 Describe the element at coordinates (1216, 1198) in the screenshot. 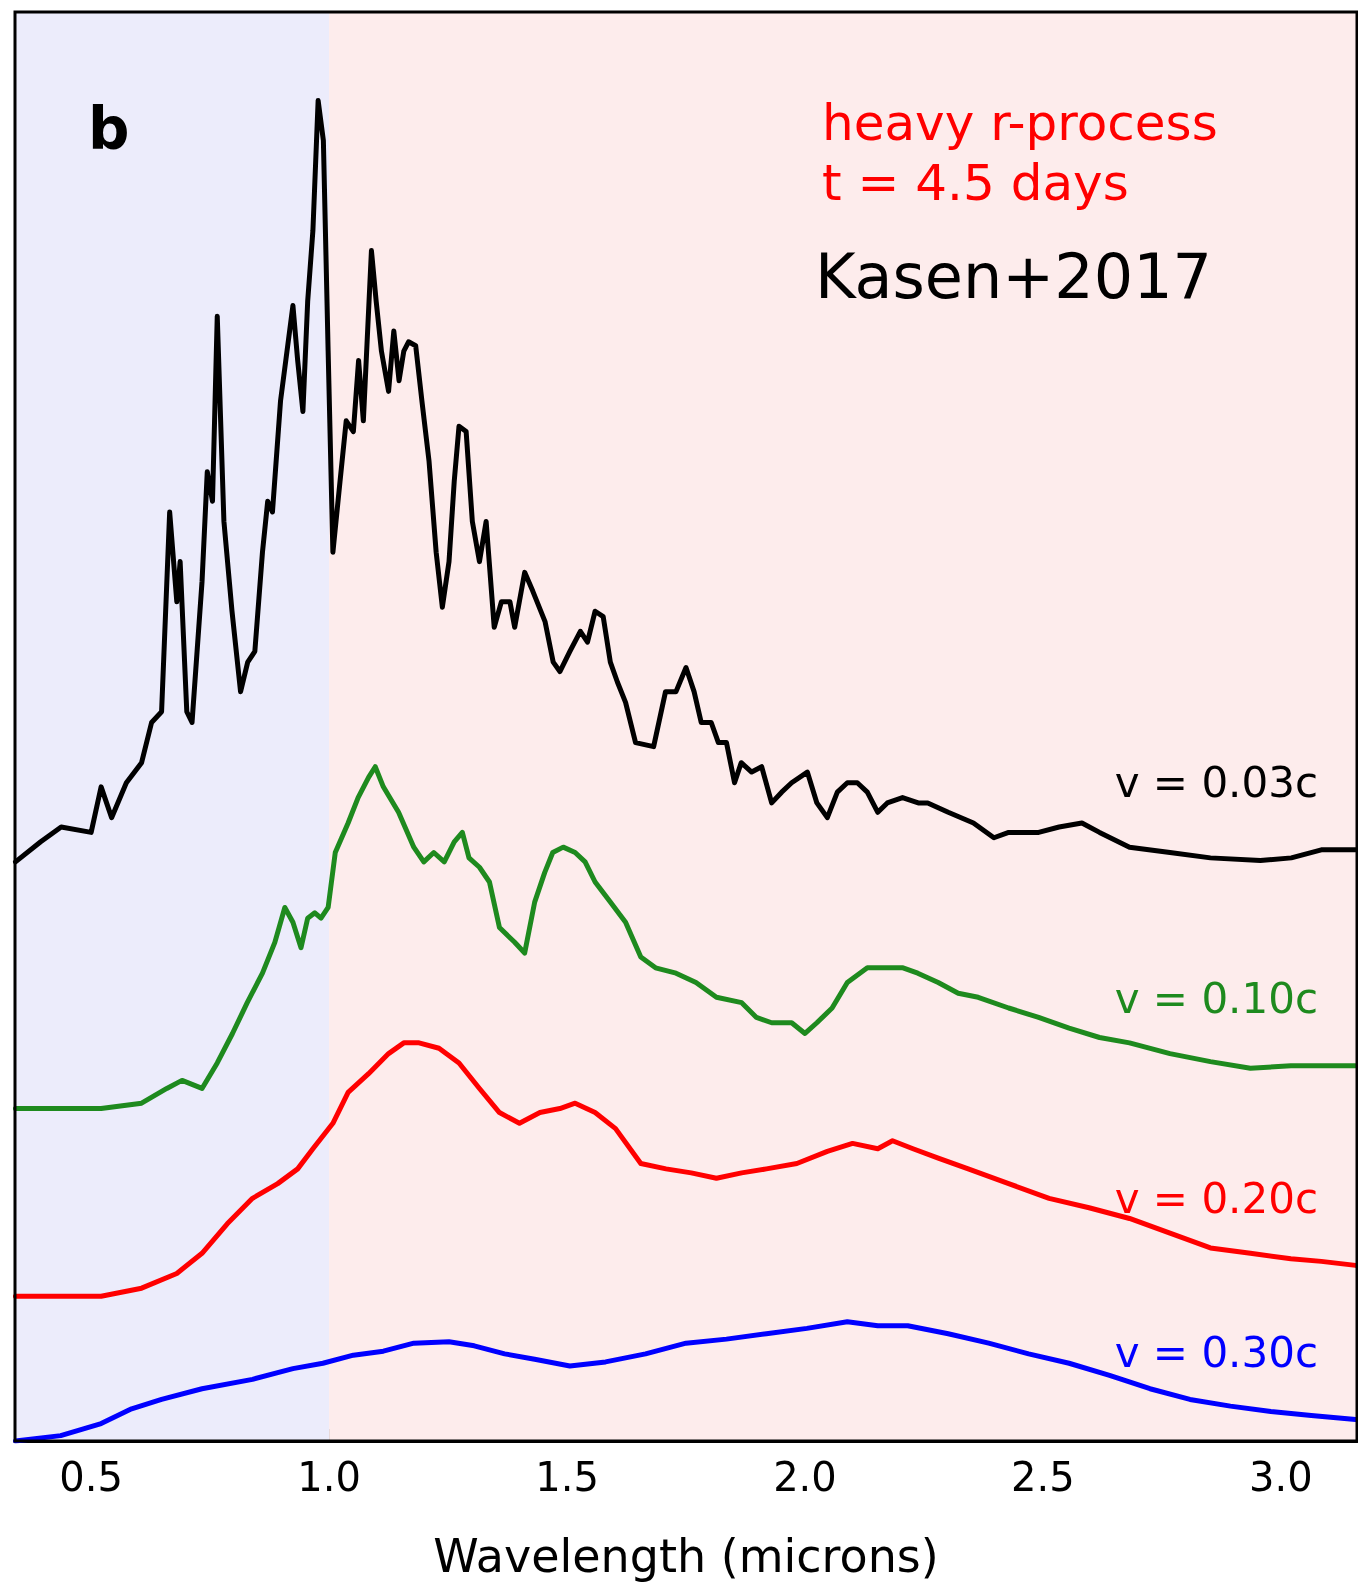

I see `series-label: v = 0.20c` at that location.